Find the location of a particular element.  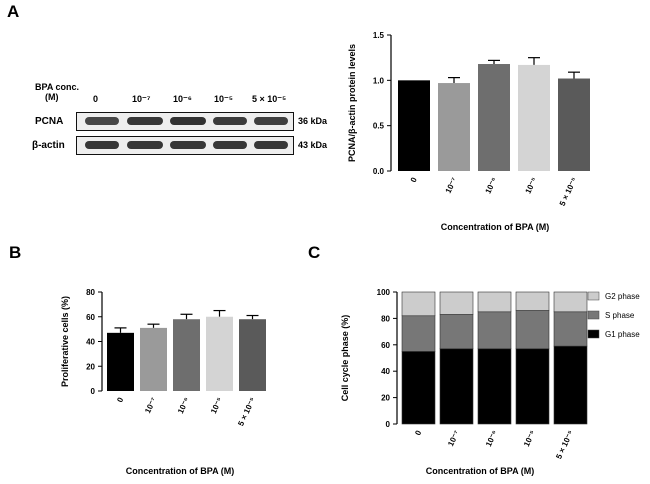

y-axis-label: PCNA/β-actin protein levels is located at coordinates (352, 103).